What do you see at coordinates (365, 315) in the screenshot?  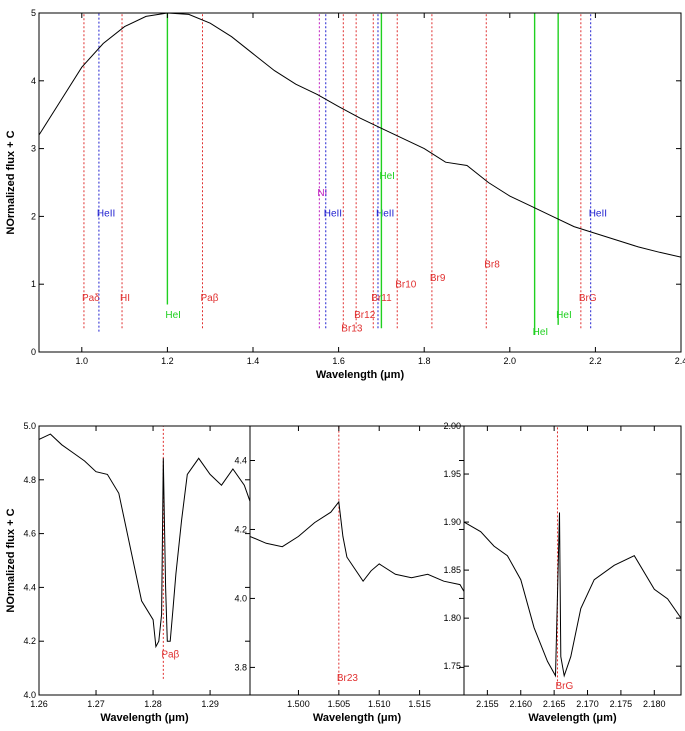 I see `marker-label: Br12` at bounding box center [365, 315].